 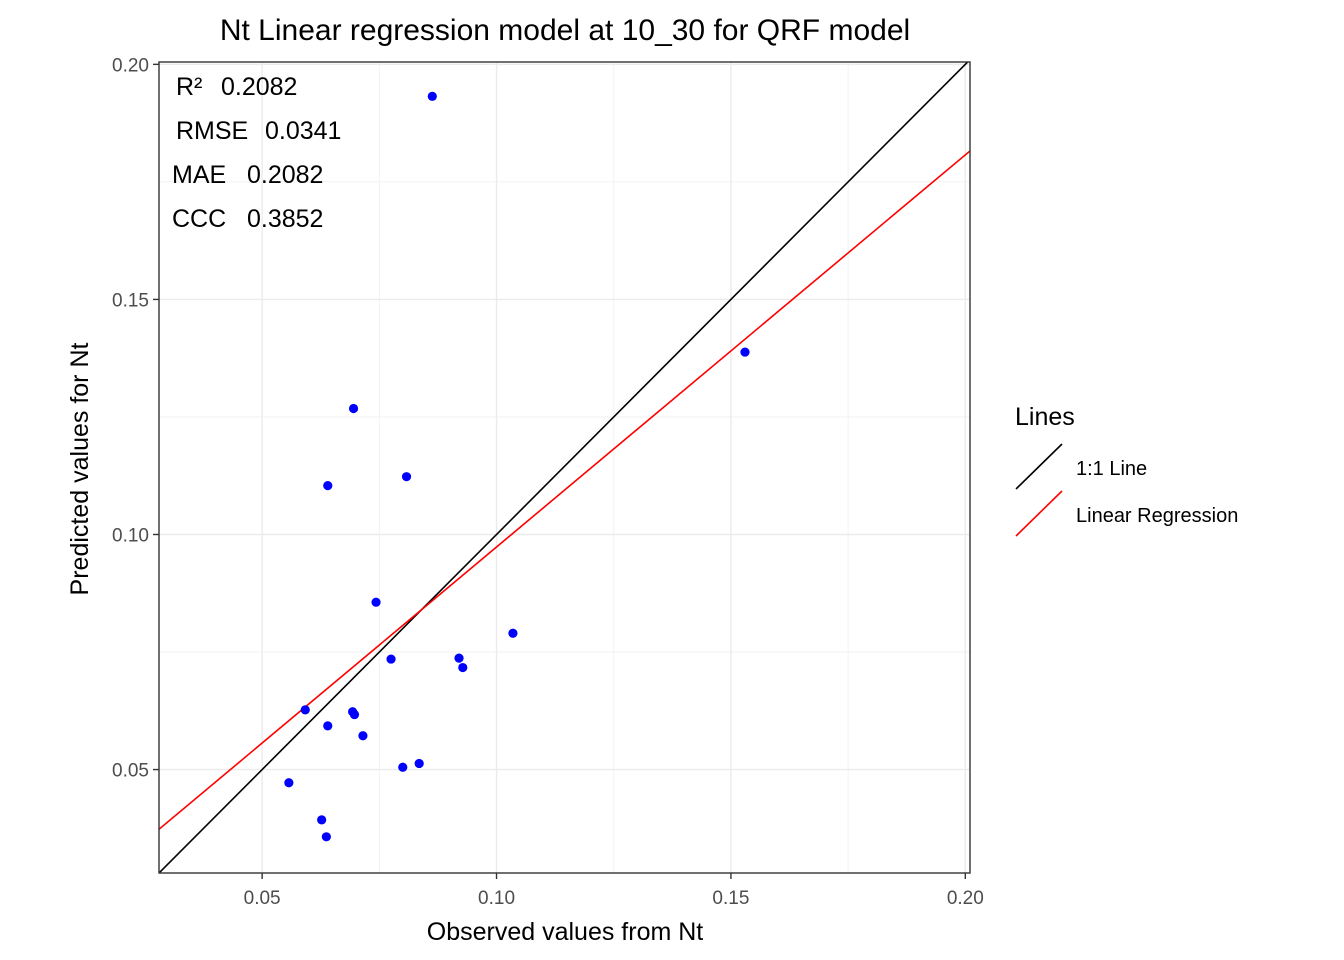 What do you see at coordinates (262, 898) in the screenshot?
I see `x-tick-label: 0.05` at bounding box center [262, 898].